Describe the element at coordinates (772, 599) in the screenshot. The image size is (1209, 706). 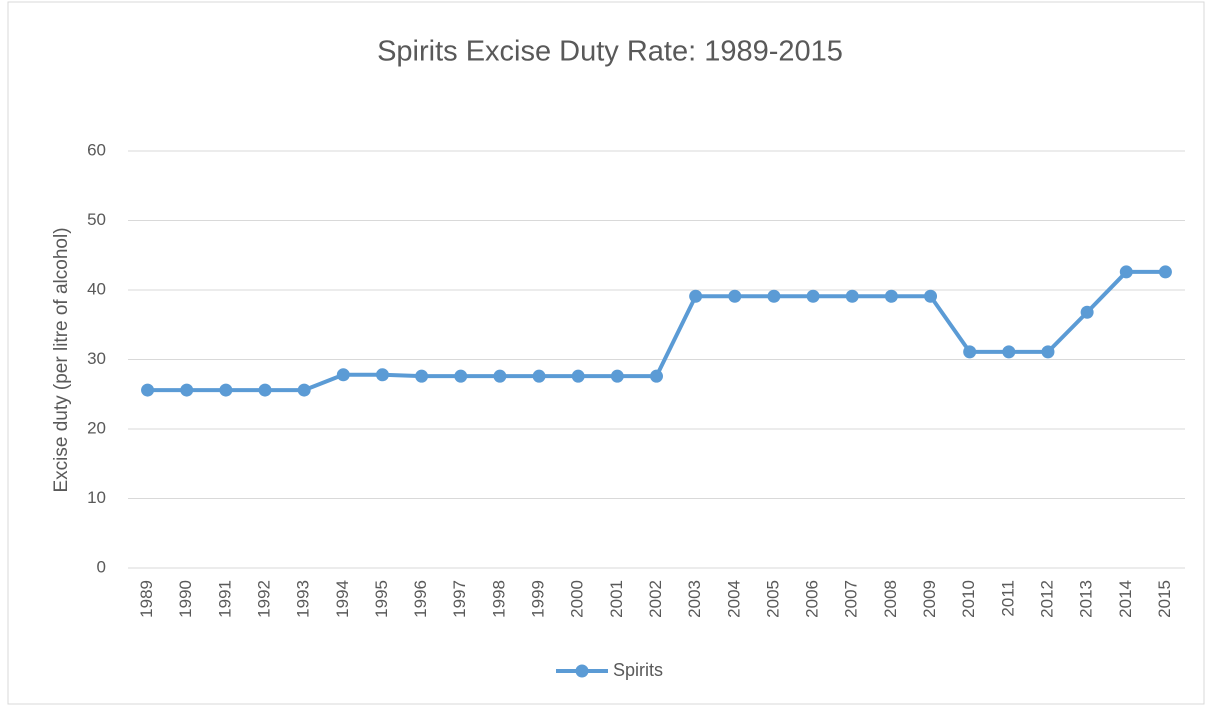
I see `x-tick-label: 2005` at that location.